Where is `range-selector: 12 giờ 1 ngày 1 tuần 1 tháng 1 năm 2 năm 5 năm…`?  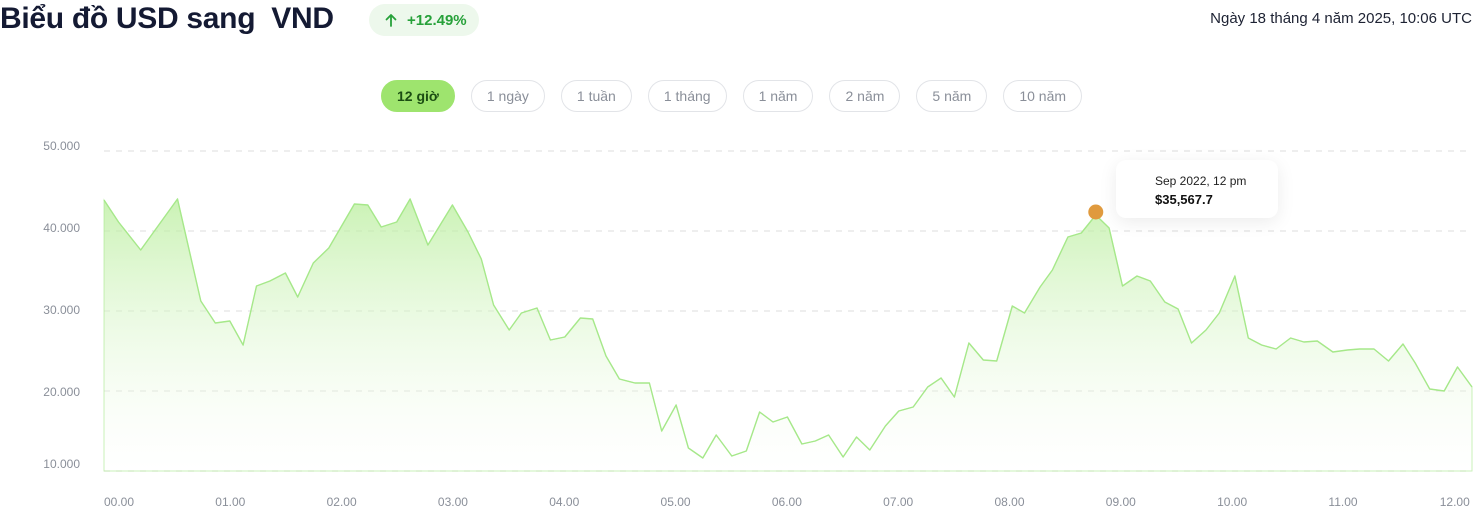 range-selector: 12 giờ 1 ngày 1 tuần 1 tháng 1 năm 2 năm 5 năm… is located at coordinates (732, 96).